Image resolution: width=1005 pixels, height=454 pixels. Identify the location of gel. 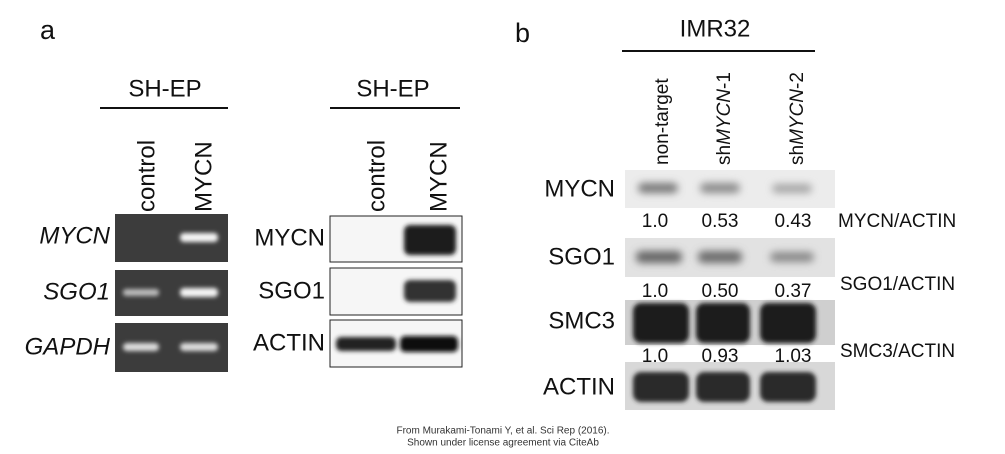
(171, 293).